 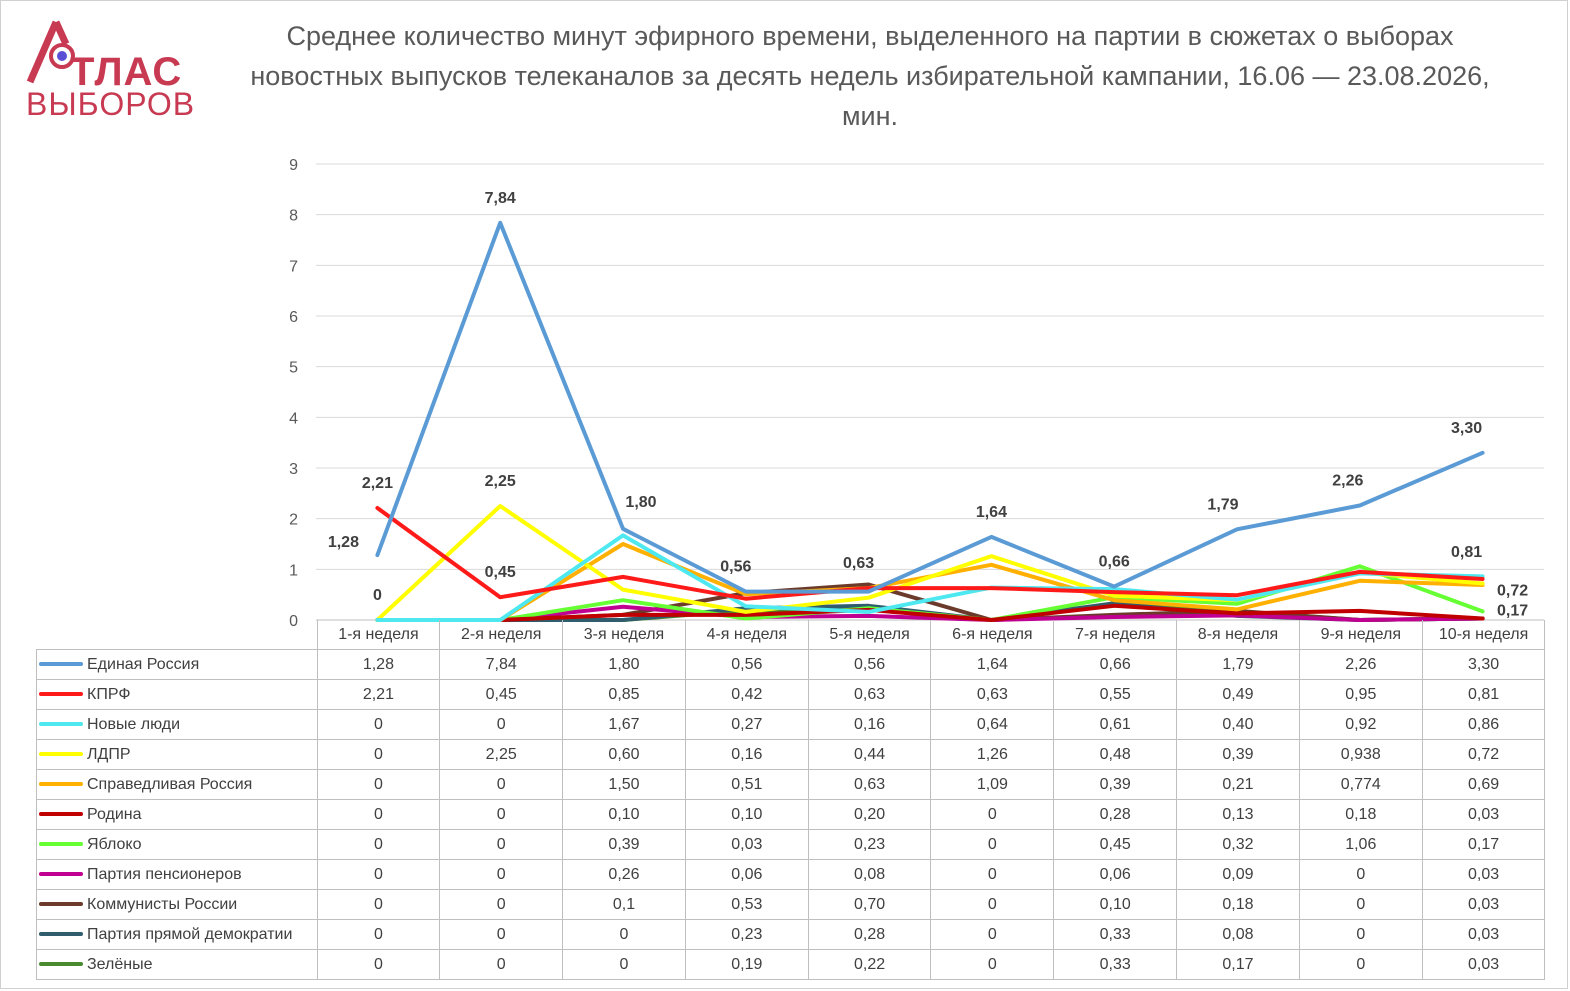 I want to click on table-cell: 0,55, so click(x=1115, y=694).